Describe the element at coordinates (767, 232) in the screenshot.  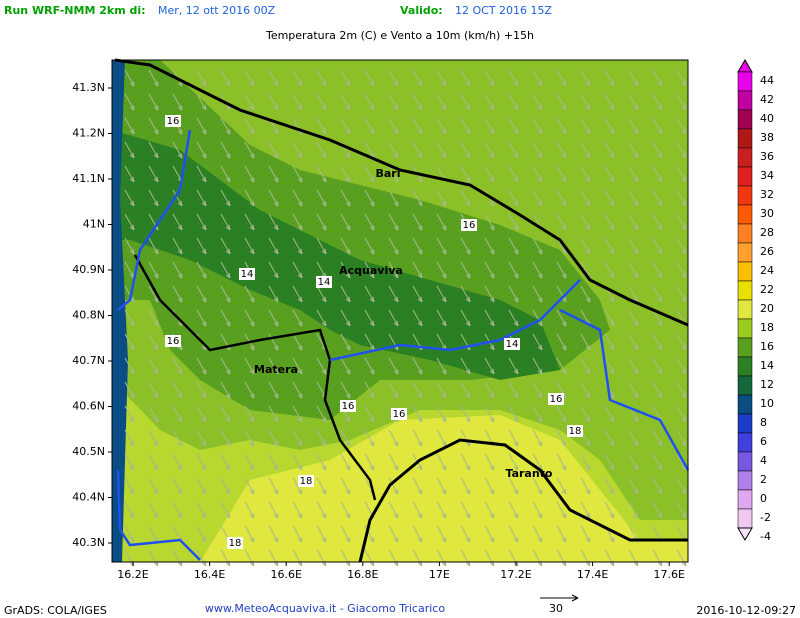
I see `colorbar-label: 28` at that location.